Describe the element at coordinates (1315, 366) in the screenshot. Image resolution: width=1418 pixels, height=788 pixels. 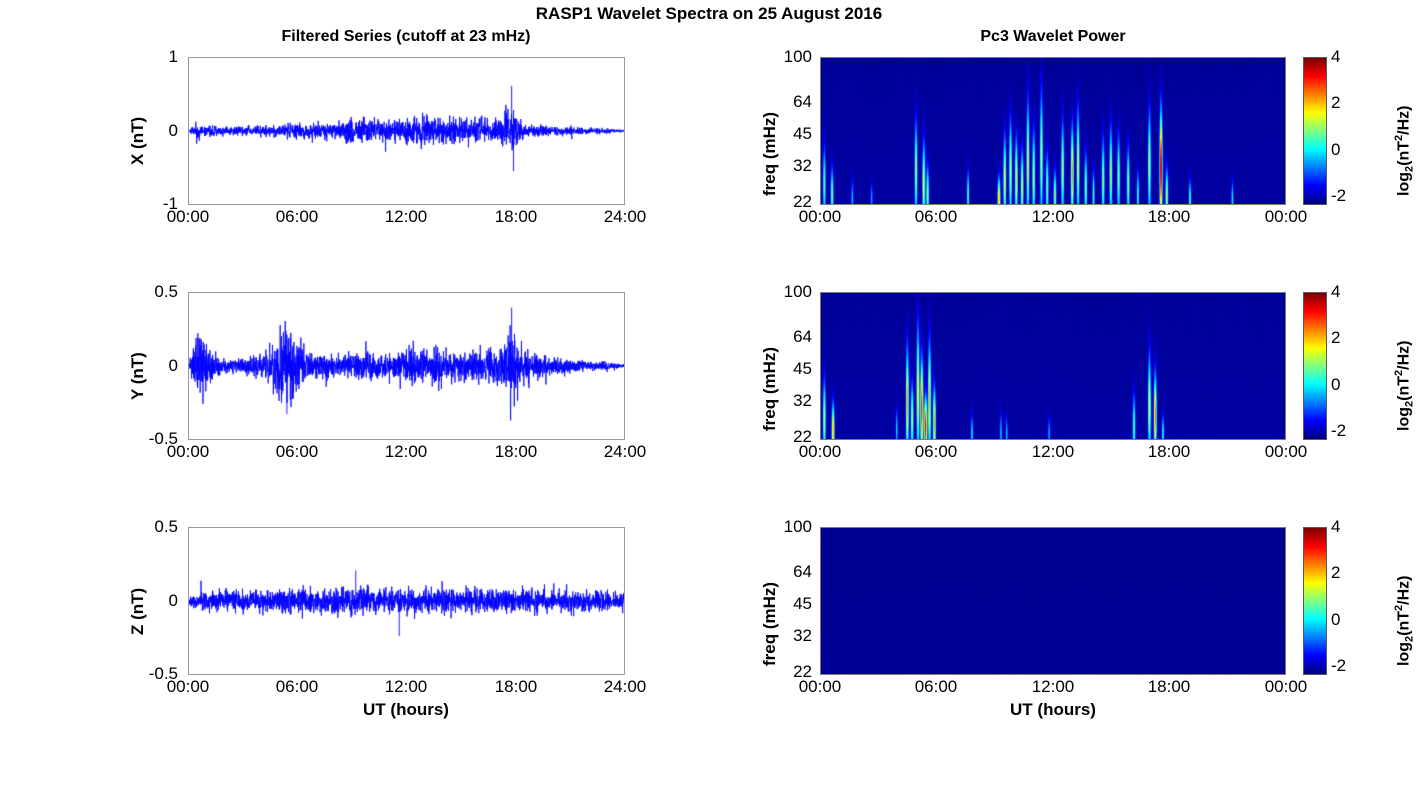
I see `colorbar-r2` at that location.